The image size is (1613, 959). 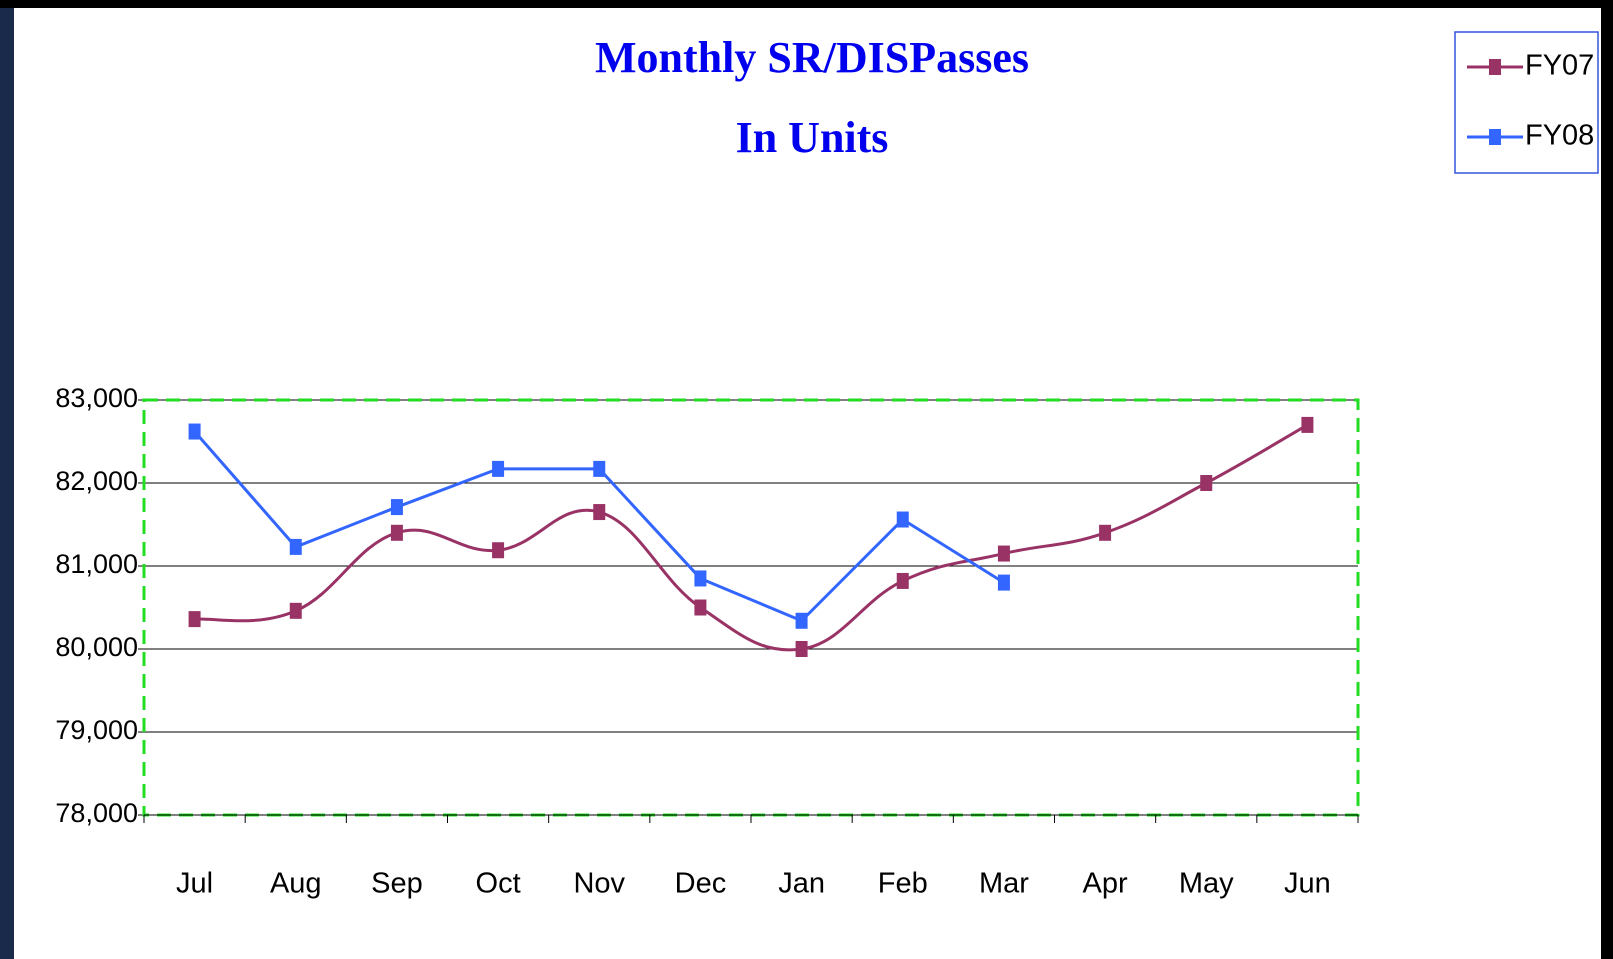 I want to click on x-tick-label: Jan, so click(x=801, y=884).